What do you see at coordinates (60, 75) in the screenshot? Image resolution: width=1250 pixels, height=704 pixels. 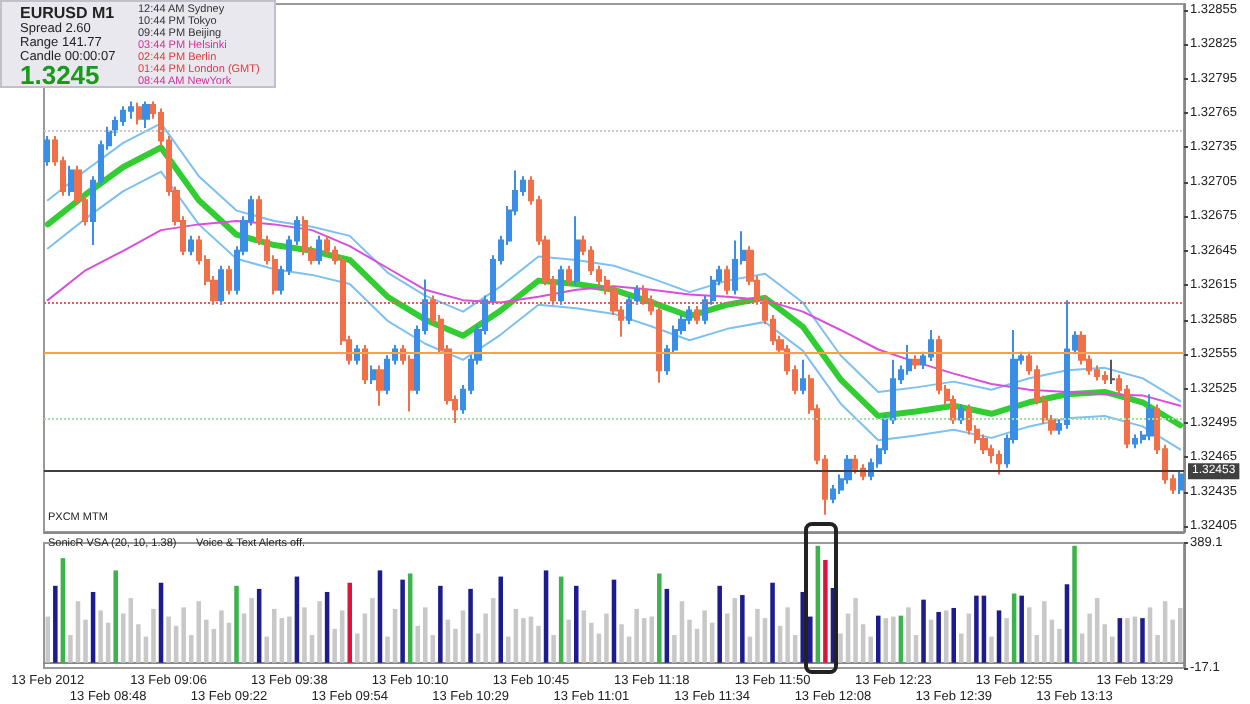 I see `annotation: 1.3245` at bounding box center [60, 75].